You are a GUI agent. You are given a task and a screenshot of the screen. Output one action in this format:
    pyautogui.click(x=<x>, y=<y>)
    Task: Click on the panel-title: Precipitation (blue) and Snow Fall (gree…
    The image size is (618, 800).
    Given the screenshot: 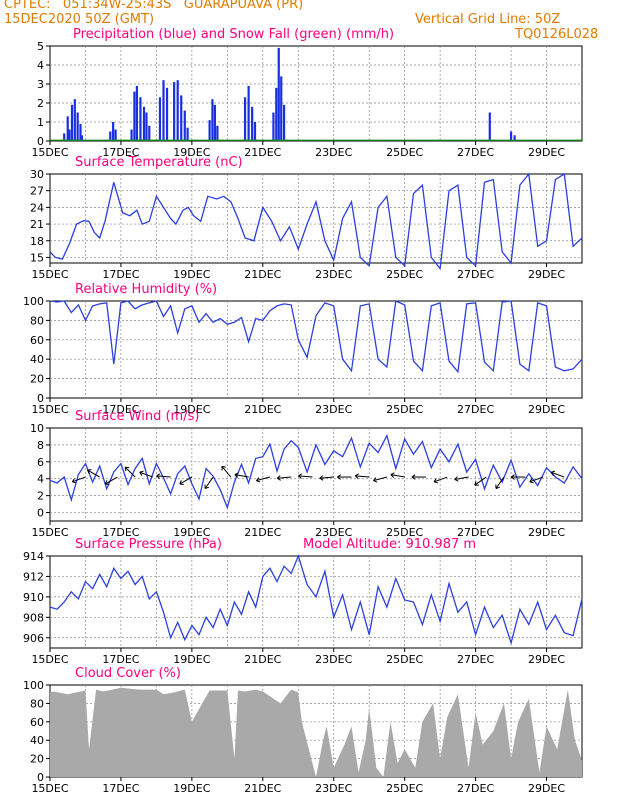 What is the action you would take?
    pyautogui.click(x=233, y=34)
    